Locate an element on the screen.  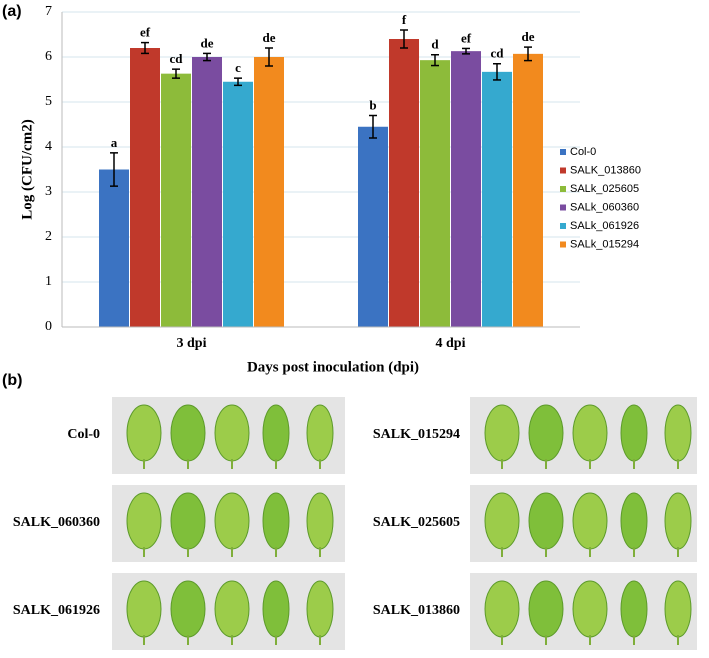
panel-label: (a) is located at coordinates (12, 11).